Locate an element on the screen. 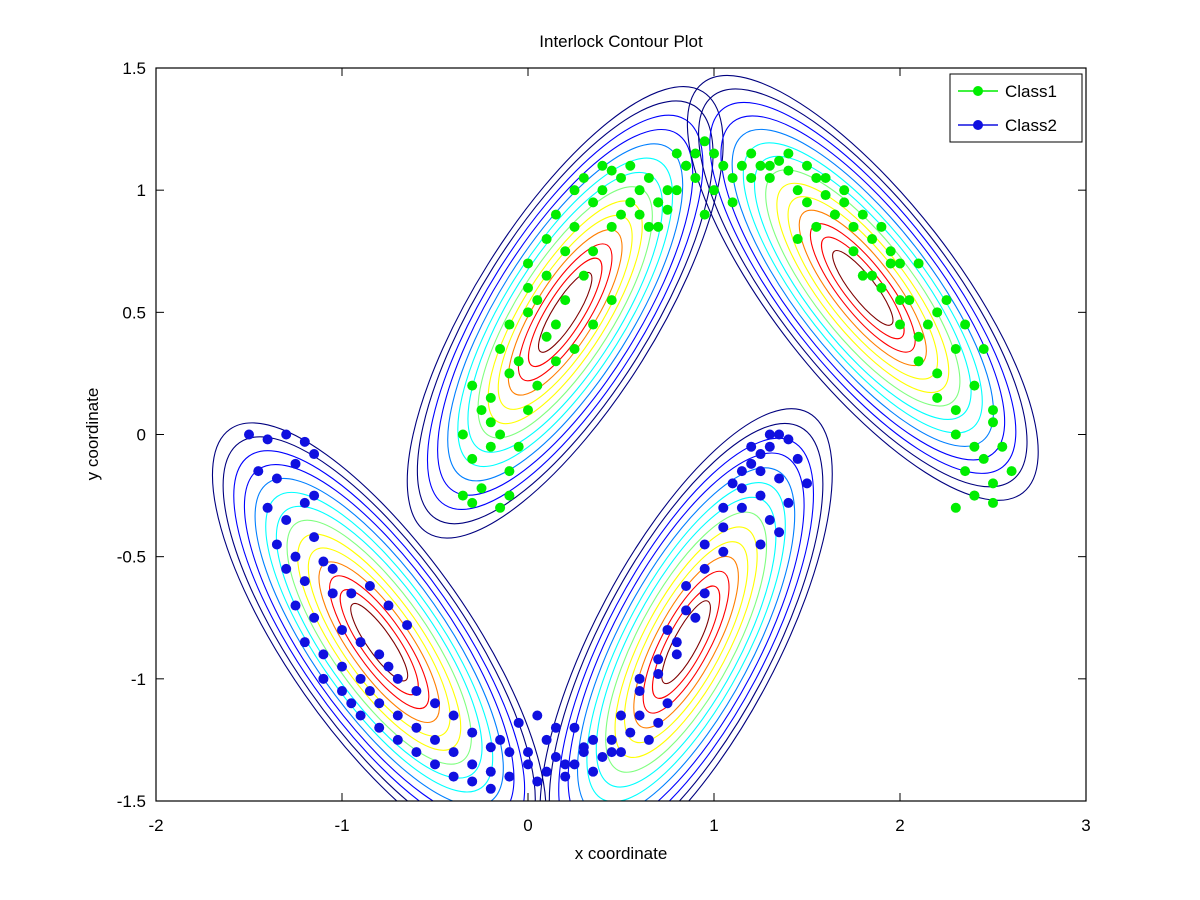 The image size is (1200, 900). y-tick-label: 1.5 is located at coordinates (134, 68).